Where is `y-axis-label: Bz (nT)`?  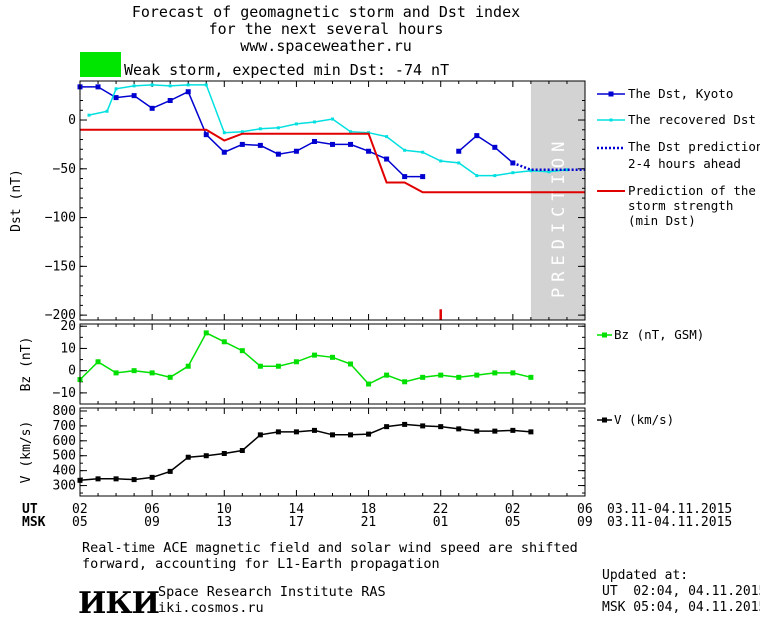
y-axis-label: Bz (nT) is located at coordinates (26, 364).